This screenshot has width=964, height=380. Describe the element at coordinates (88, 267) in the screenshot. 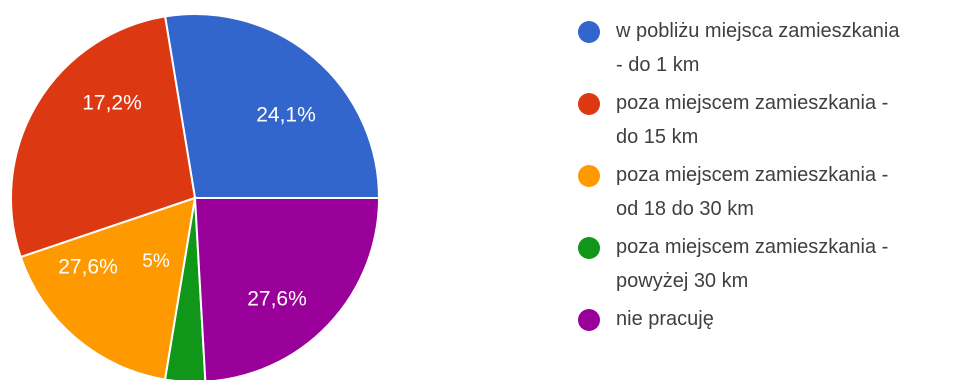

I see `slice-label-2: 27,6%` at that location.